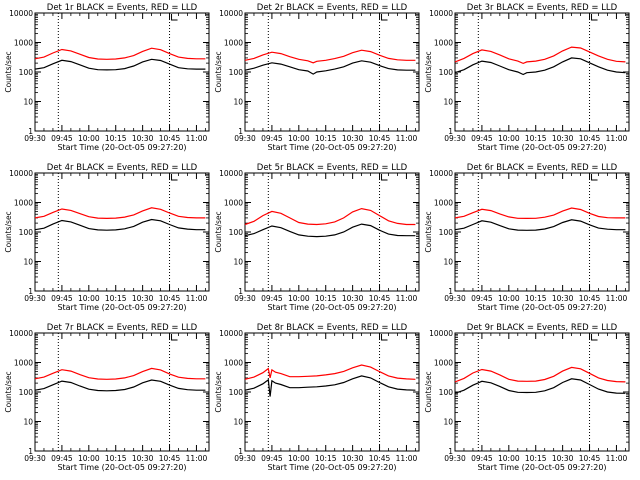 The height and width of the screenshot is (480, 640). What do you see at coordinates (542, 328) in the screenshot?
I see `panel-title: Det 9r BLACK = Events, RED = LLD` at bounding box center [542, 328].